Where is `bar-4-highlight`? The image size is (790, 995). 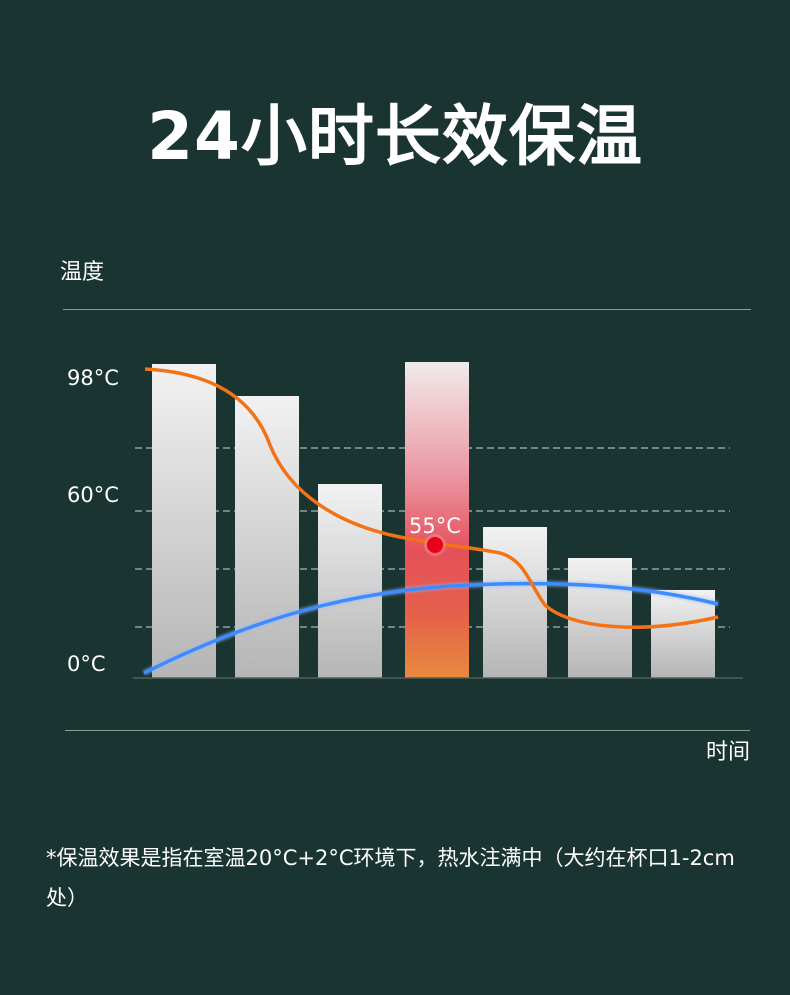
bar-4-highlight is located at coordinates (437, 520).